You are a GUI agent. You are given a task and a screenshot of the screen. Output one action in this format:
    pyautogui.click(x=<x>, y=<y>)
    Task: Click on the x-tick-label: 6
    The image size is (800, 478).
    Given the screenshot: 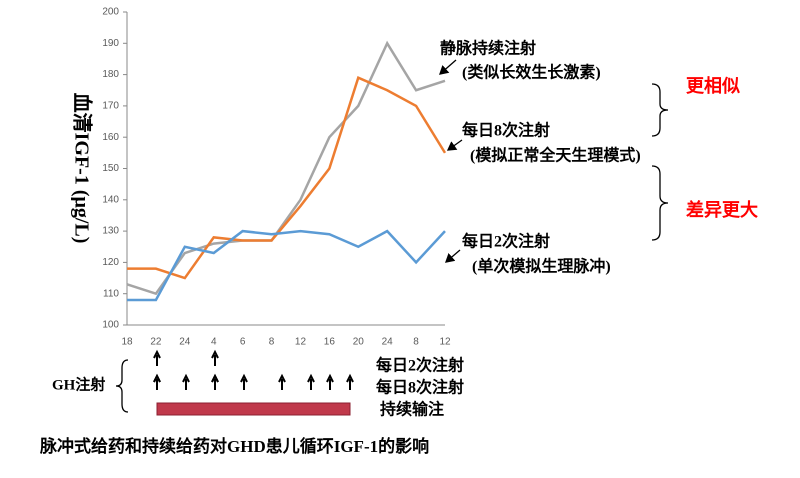 What is the action you would take?
    pyautogui.click(x=243, y=342)
    